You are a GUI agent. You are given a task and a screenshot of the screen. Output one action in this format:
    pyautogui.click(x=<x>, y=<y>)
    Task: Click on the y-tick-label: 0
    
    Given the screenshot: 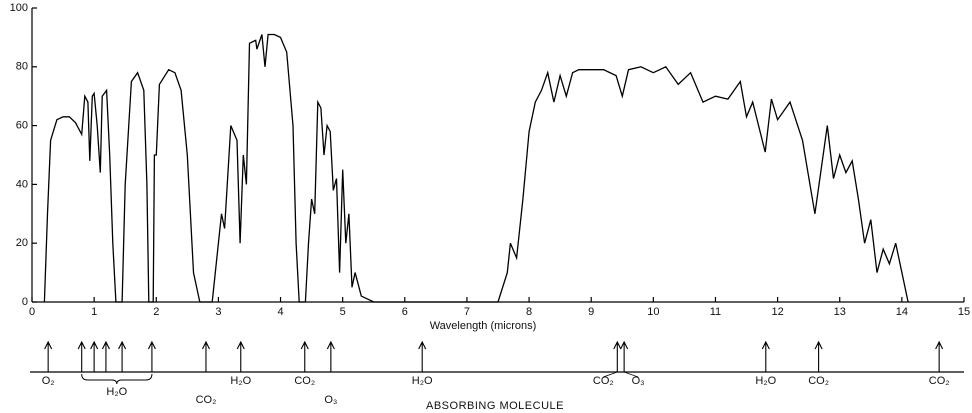 What is the action you would take?
    pyautogui.click(x=25, y=302)
    